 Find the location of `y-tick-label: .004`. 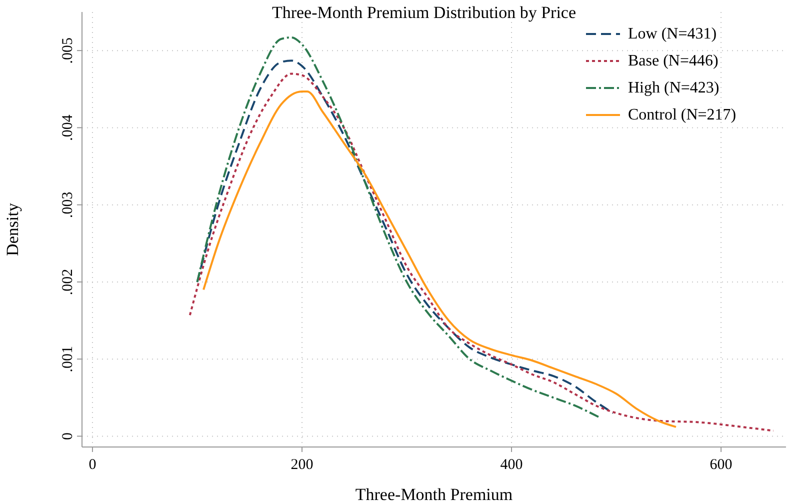

y-tick-label: .004 is located at coordinates (68, 127).